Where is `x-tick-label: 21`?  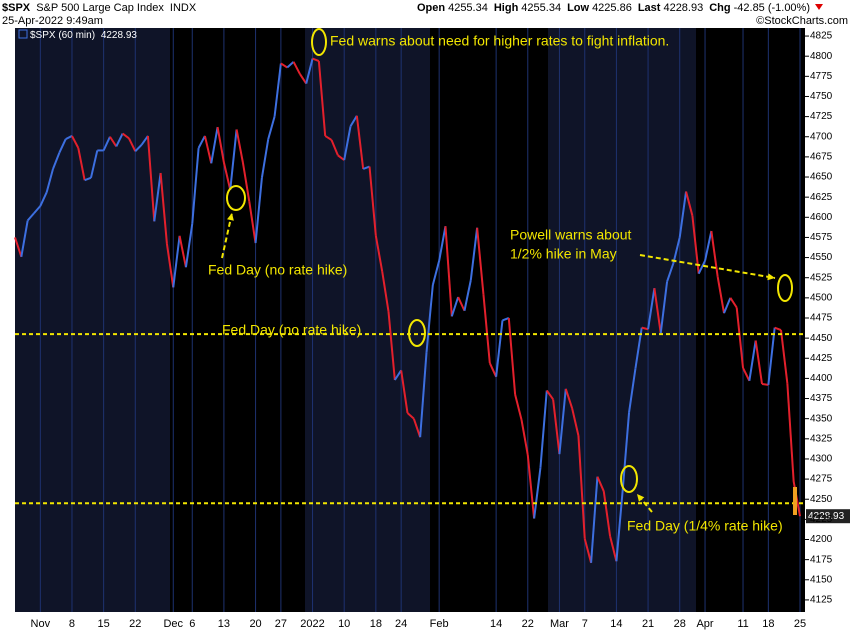
x-tick-label: 21 is located at coordinates (648, 624).